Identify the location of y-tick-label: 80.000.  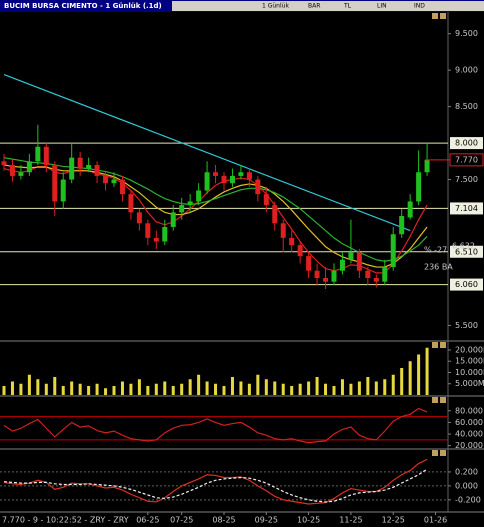
(469, 410).